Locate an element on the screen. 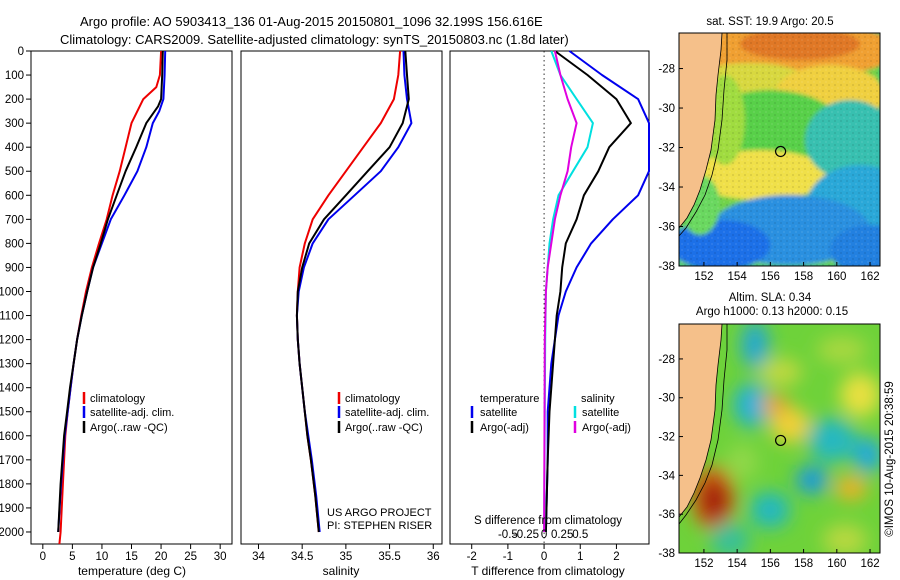 The height and width of the screenshot is (580, 900). depth-tick-label: 1100 is located at coordinates (12, 317).